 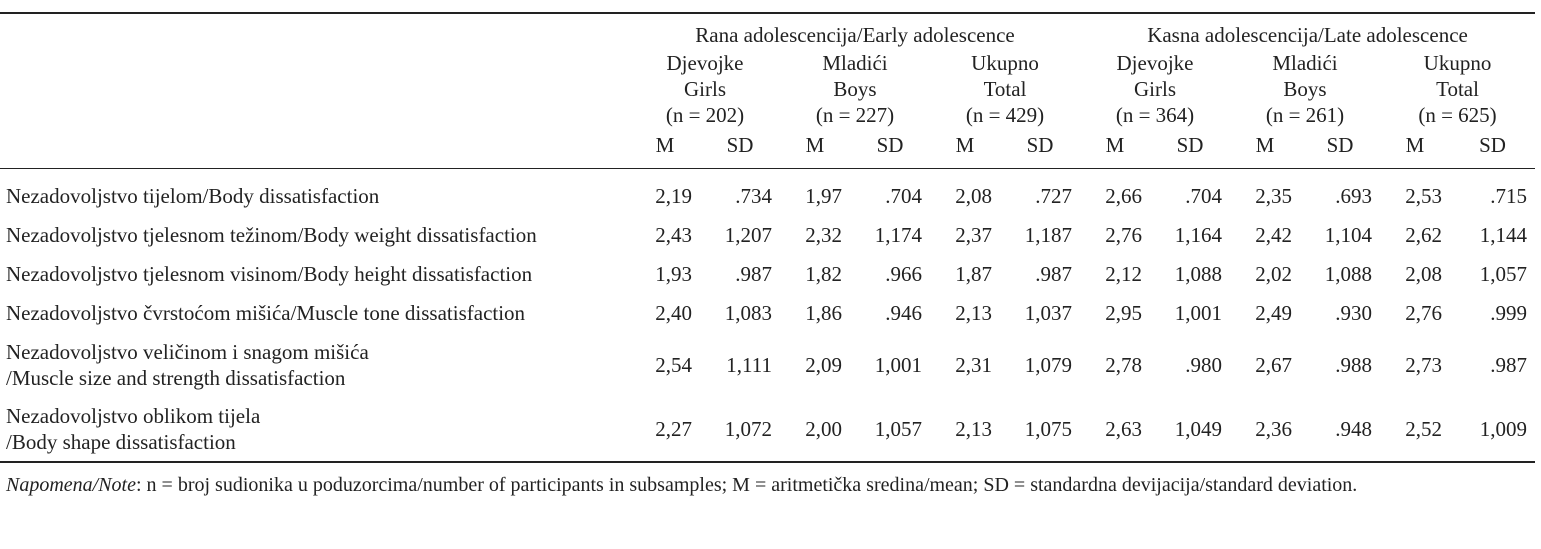 What do you see at coordinates (1353, 313) in the screenshot?
I see `sd-cell: .930` at bounding box center [1353, 313].